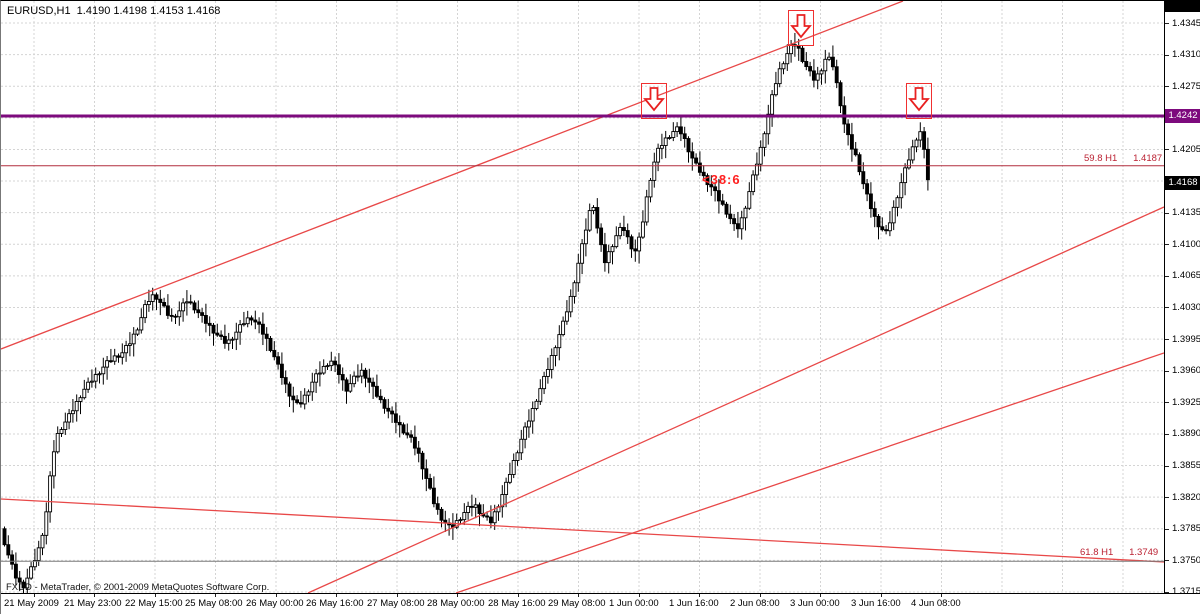 Image resolution: width=1200 pixels, height=614 pixels. I want to click on time-axis-label: 26 May 00:00, so click(275, 603).